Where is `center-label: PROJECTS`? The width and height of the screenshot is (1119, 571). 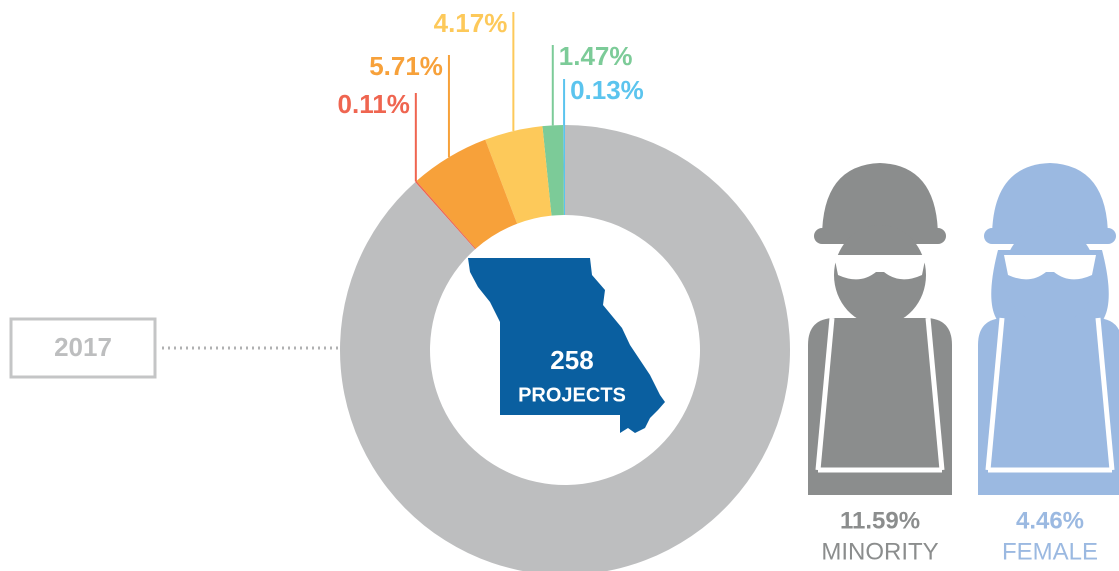 center-label: PROJECTS is located at coordinates (572, 395).